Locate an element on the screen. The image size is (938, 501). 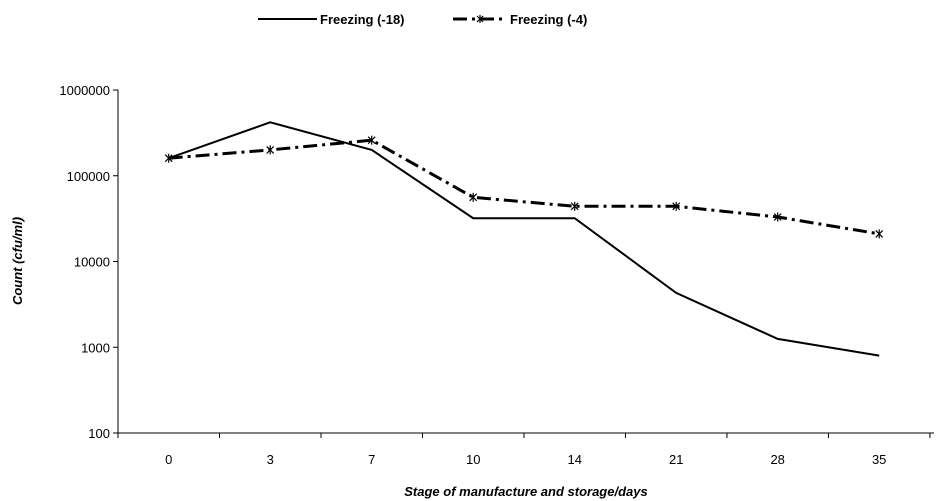
x-tick-label: 7 is located at coordinates (371, 459).